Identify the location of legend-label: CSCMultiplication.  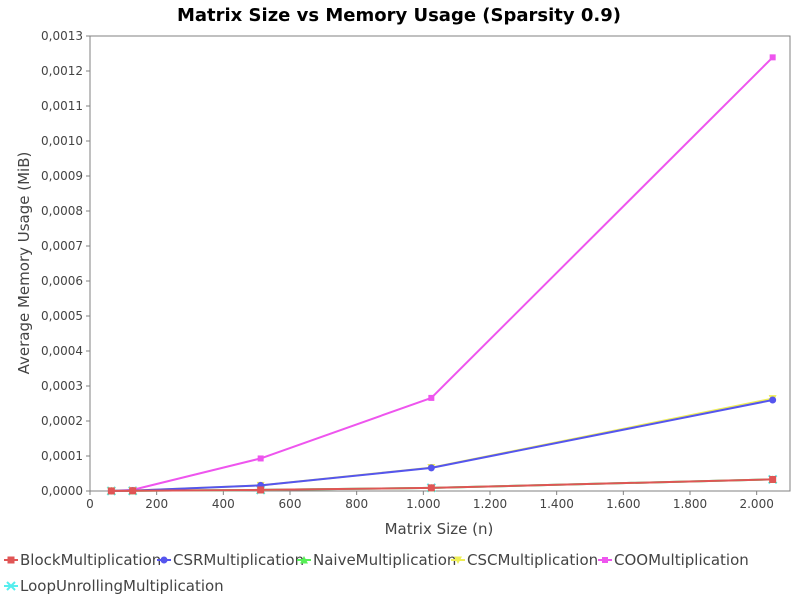
(532, 560).